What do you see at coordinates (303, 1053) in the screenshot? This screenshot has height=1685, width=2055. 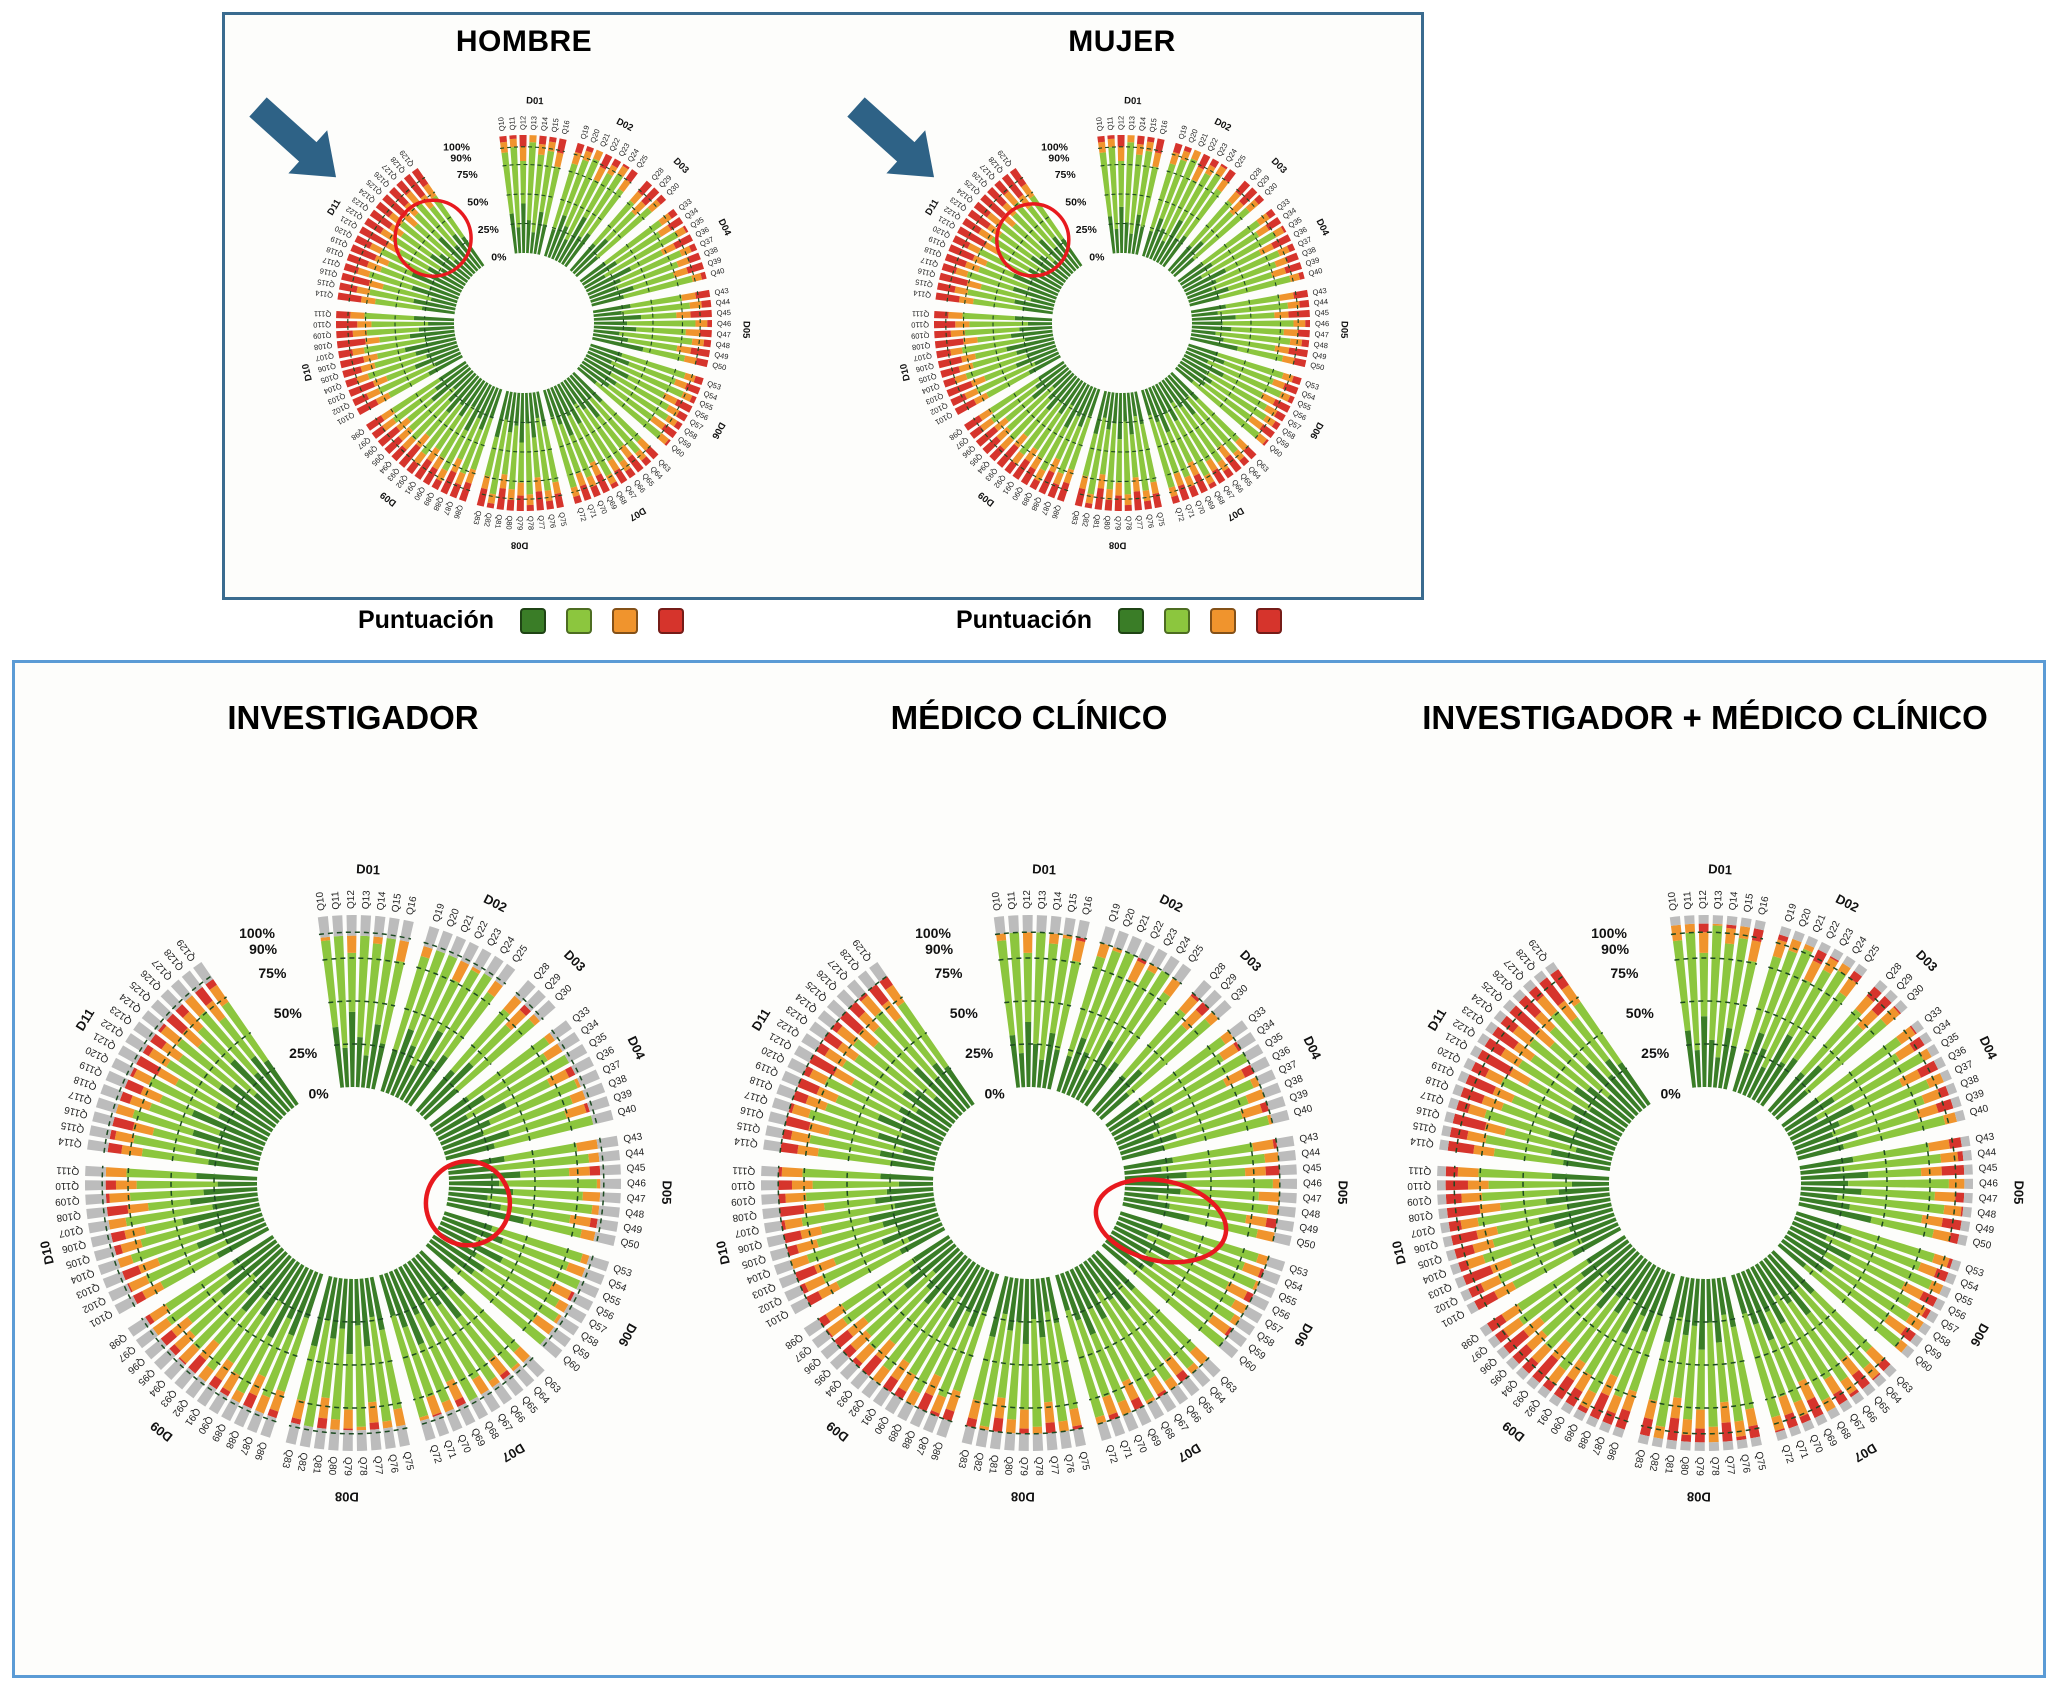 I see `axis-tick-label: 25%` at bounding box center [303, 1053].